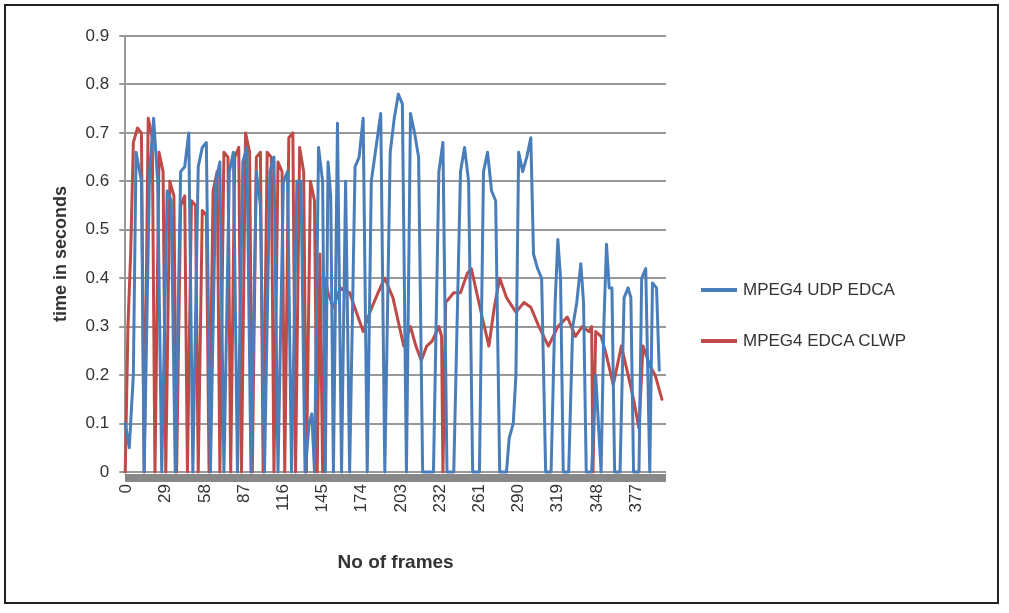  What do you see at coordinates (59, 254) in the screenshot?
I see `y-axis-title: time in seconds` at bounding box center [59, 254].